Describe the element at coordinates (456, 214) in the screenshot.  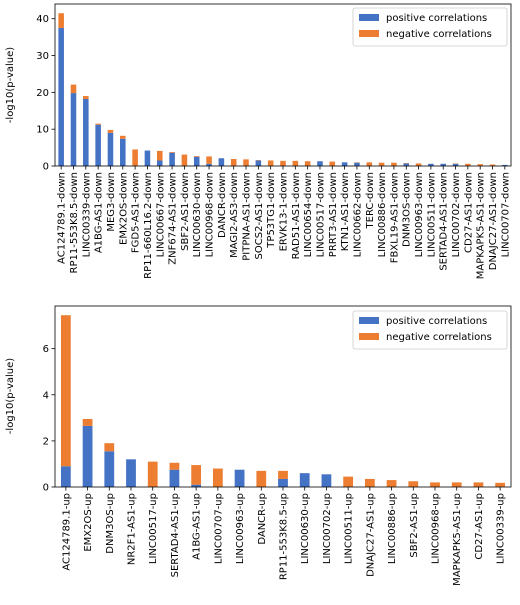
I see `x-tick-label: LINC00702-down` at that location.